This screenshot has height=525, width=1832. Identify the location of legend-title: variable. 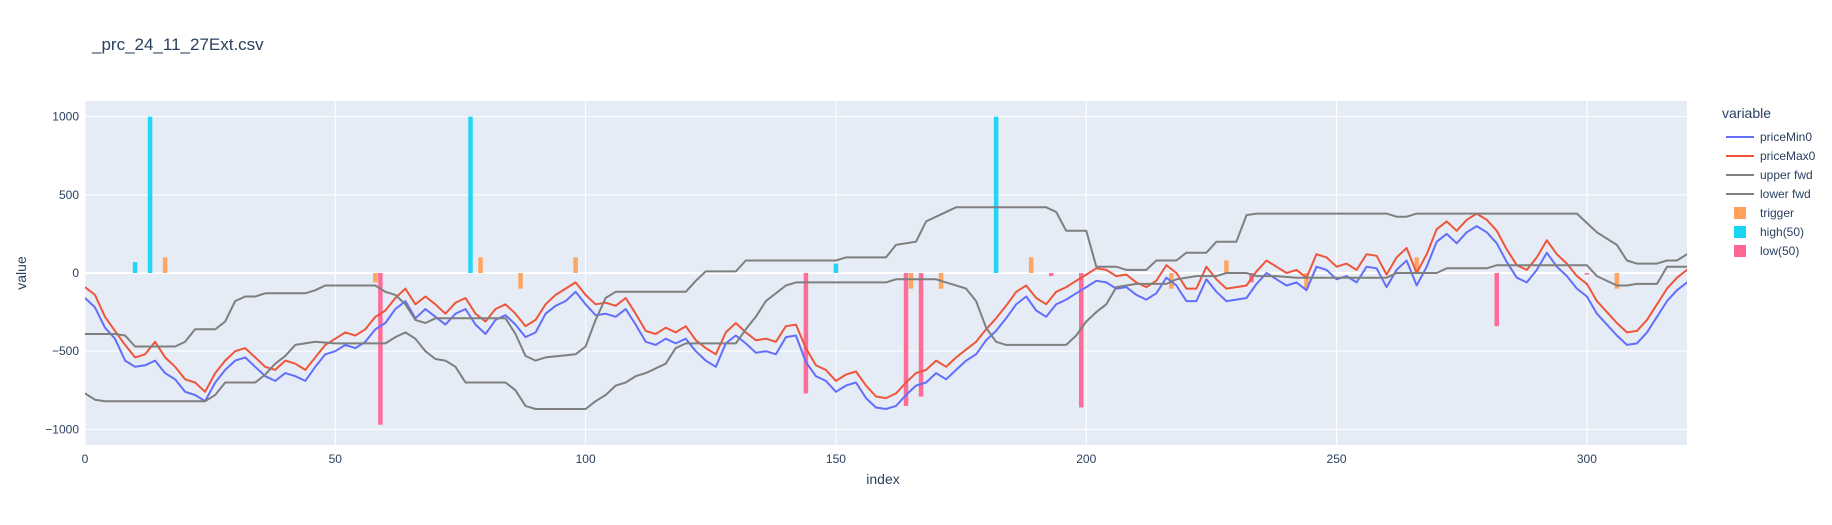
(1746, 113).